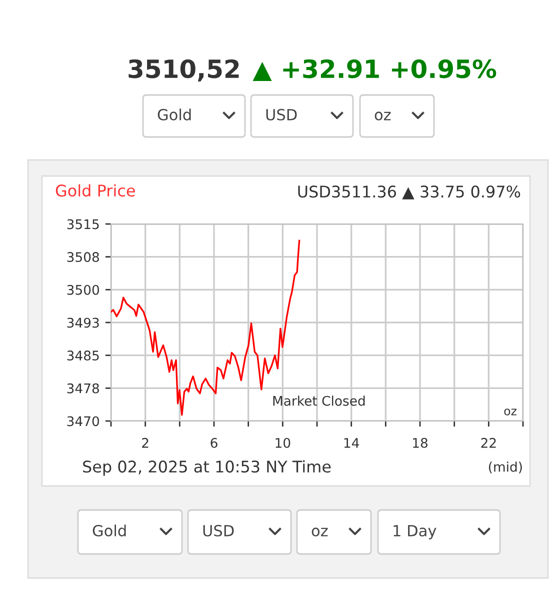 This screenshot has width=559, height=590. What do you see at coordinates (488, 443) in the screenshot?
I see `x-tick-label: 22` at bounding box center [488, 443].